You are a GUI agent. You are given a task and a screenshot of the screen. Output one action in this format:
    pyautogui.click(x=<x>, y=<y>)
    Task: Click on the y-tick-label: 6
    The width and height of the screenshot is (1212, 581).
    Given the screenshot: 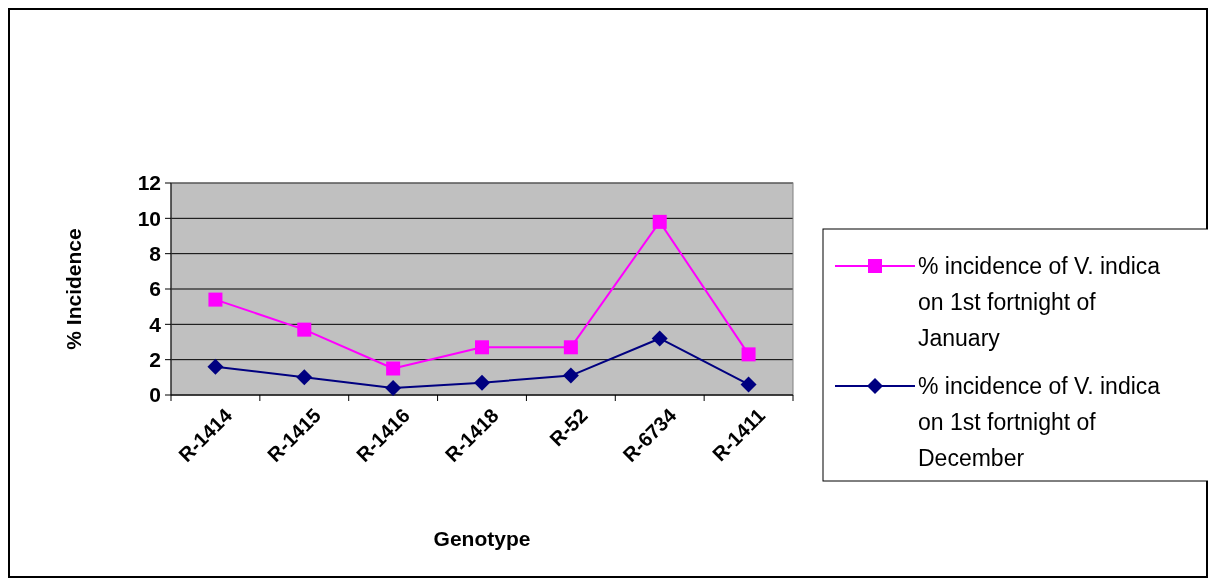 What is the action you would take?
    pyautogui.click(x=155, y=289)
    